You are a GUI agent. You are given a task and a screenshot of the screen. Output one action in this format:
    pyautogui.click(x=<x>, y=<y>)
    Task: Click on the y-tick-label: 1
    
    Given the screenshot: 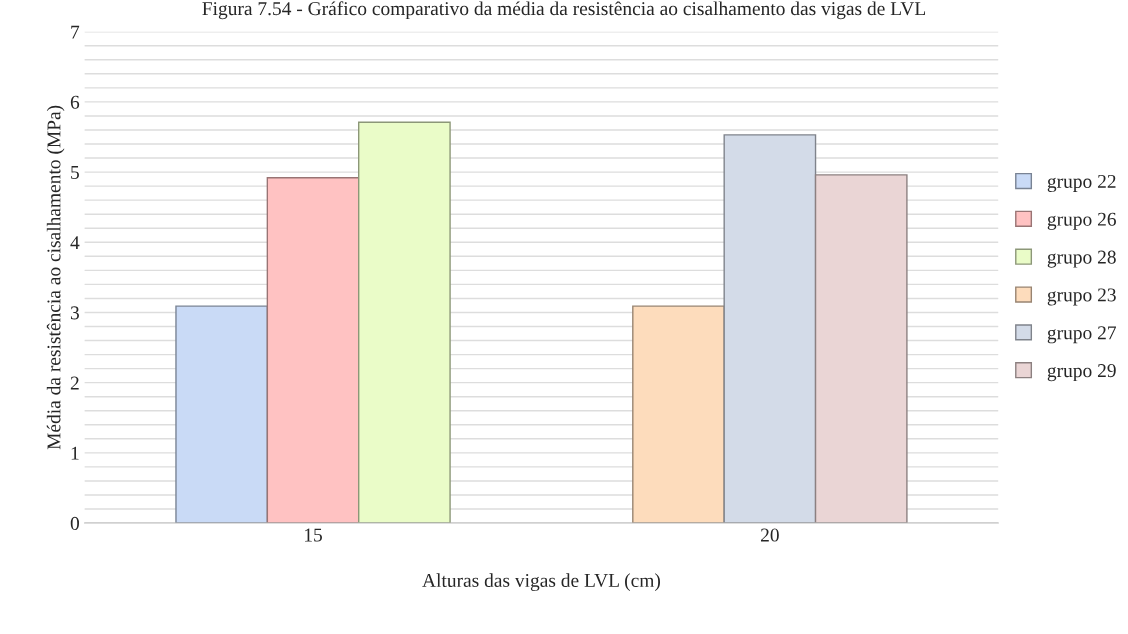 What is the action you would take?
    pyautogui.click(x=75, y=453)
    